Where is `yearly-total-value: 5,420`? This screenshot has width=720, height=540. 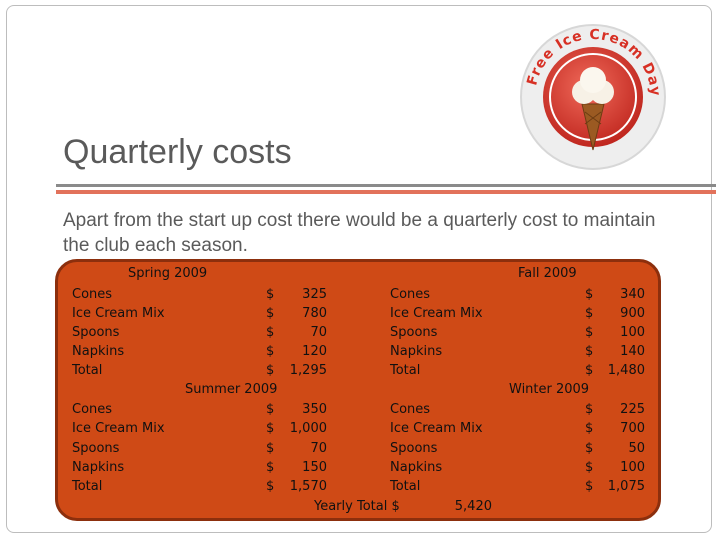 yearly-total-value: 5,420 is located at coordinates (473, 506).